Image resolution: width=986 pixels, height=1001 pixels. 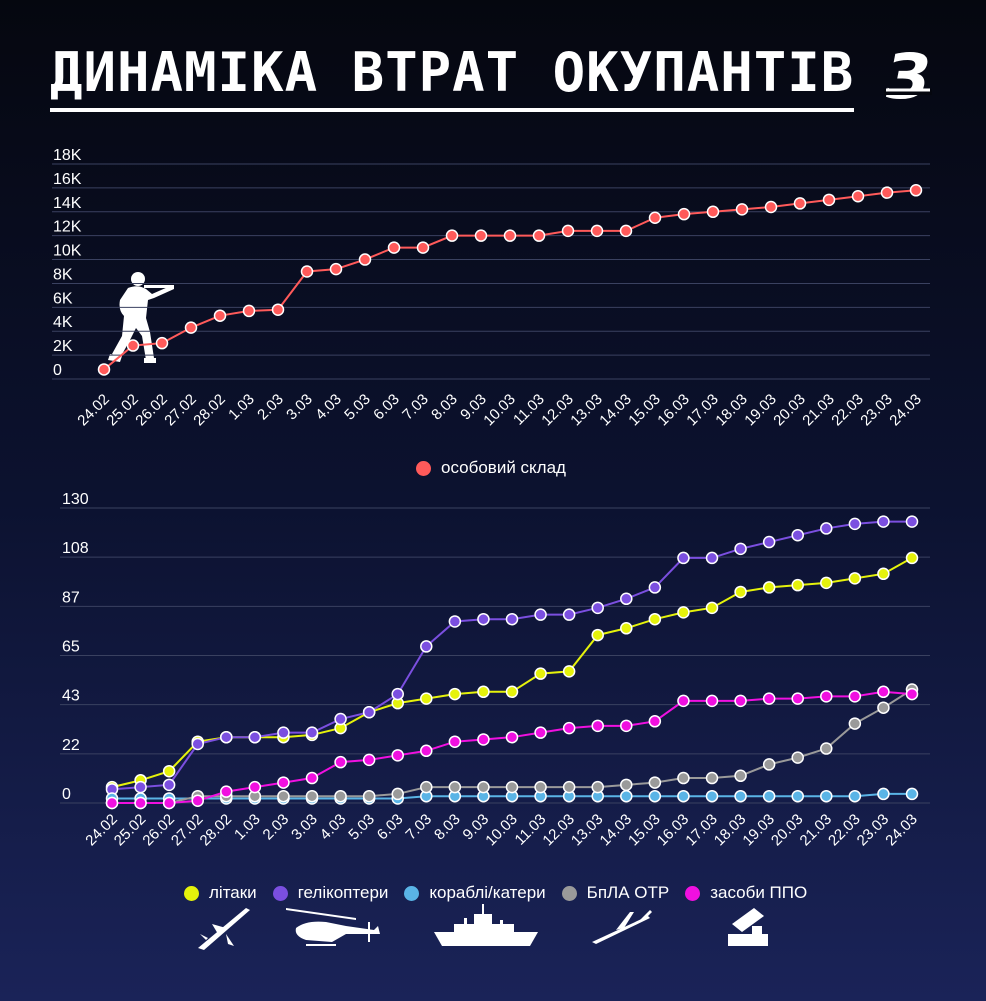 I want to click on x-tick-label: 14.03, so click(x=615, y=410).